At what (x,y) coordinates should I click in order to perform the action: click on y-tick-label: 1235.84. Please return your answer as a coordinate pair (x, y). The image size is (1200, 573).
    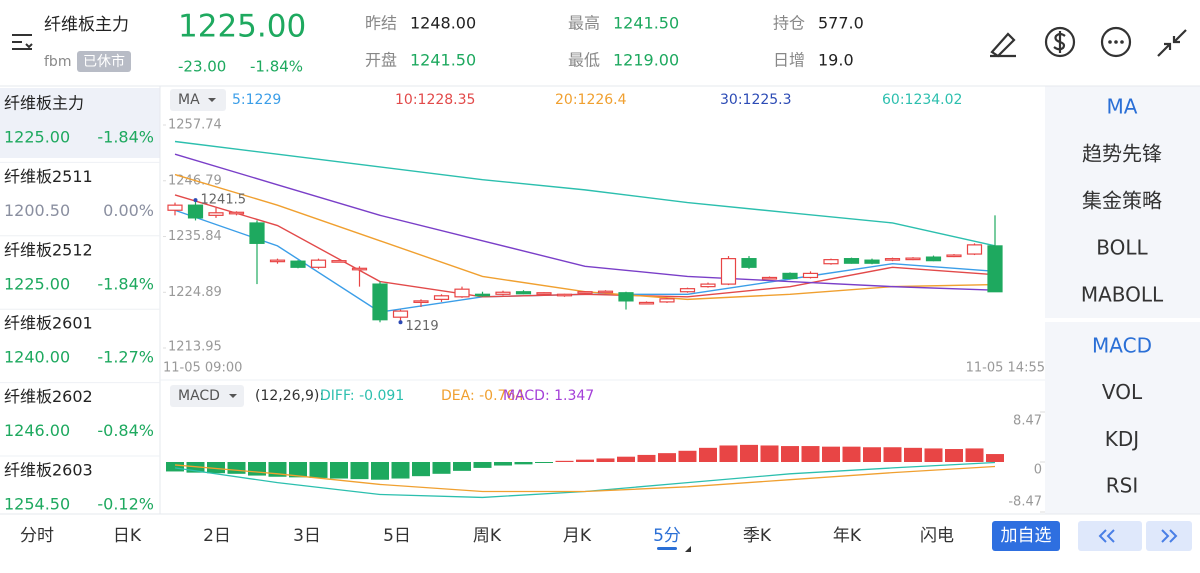
    Looking at the image, I should click on (195, 236).